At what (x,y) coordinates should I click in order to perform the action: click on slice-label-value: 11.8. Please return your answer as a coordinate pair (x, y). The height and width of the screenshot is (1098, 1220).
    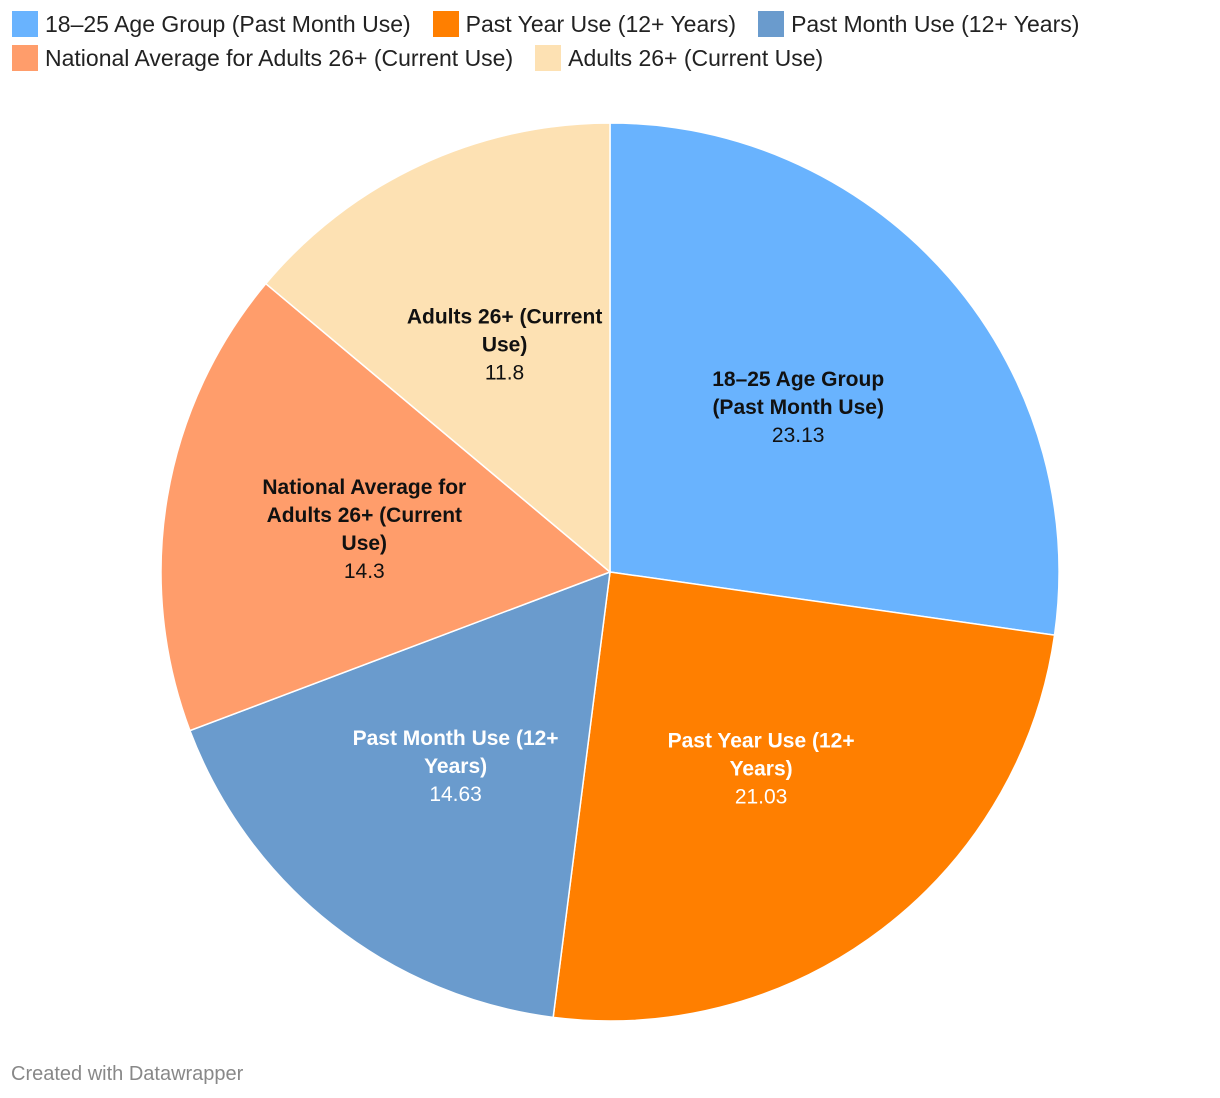
    Looking at the image, I should click on (504, 373).